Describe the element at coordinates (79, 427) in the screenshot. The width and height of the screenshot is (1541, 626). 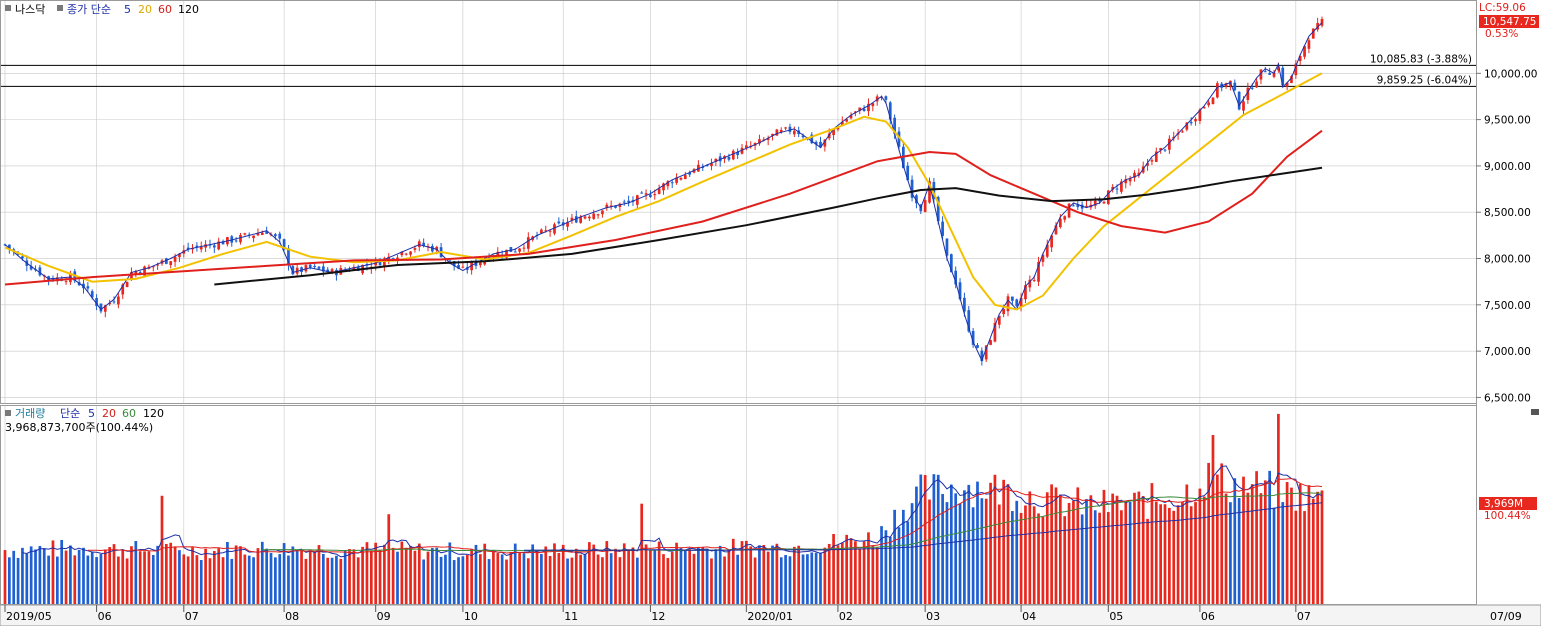
I see `current-volume-label: 3,968,873,700주(100.44%)` at that location.